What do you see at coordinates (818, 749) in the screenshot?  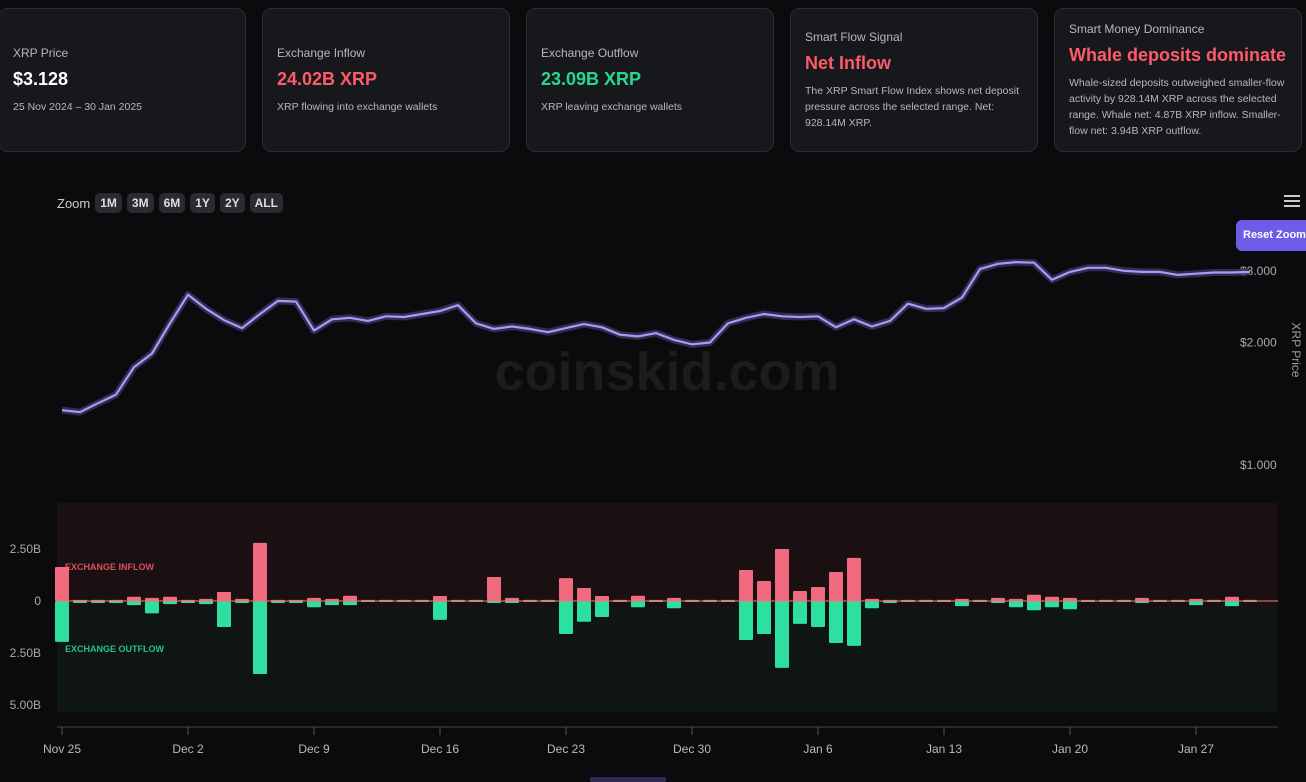 I see `x-tick-label: Jan 6` at bounding box center [818, 749].